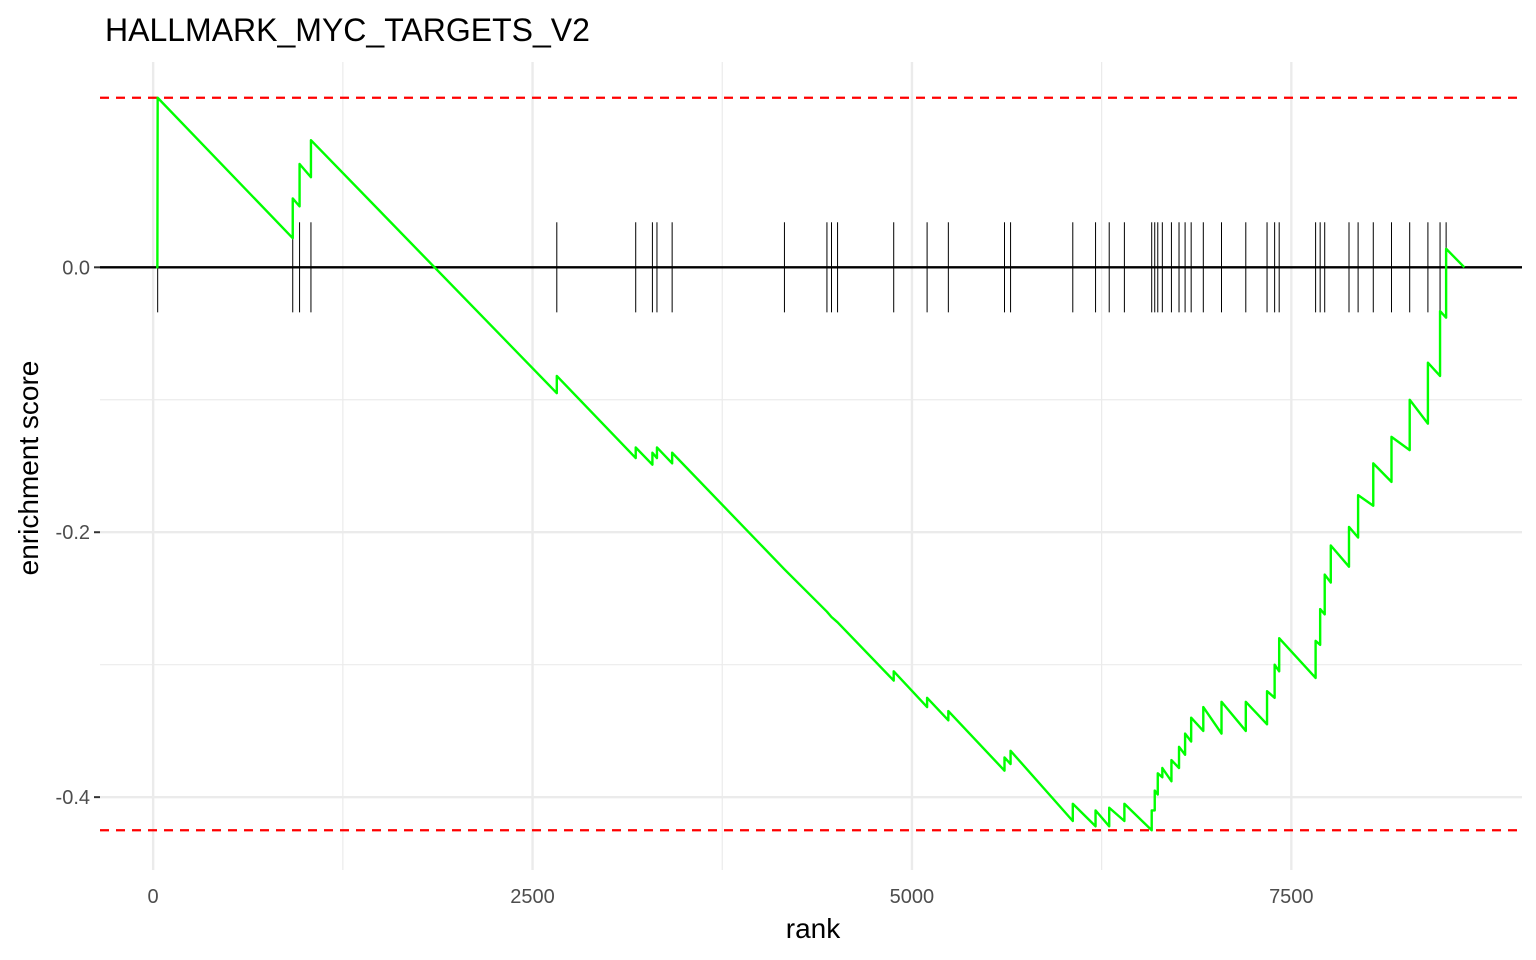  I want to click on y-tick-label: 0.0, so click(76, 268).